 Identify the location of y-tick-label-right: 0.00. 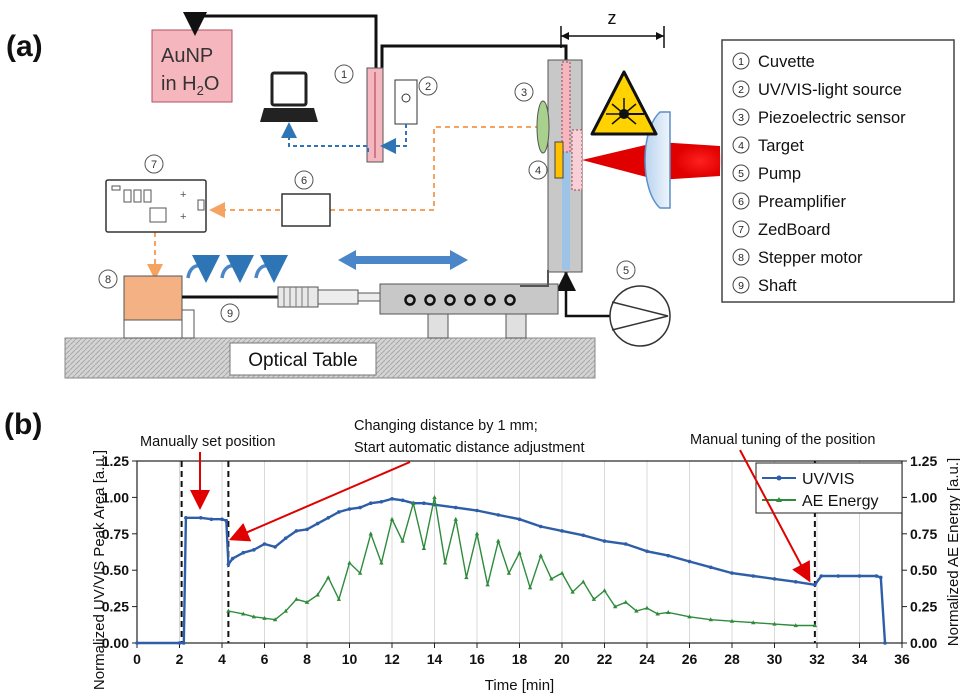
(923, 643).